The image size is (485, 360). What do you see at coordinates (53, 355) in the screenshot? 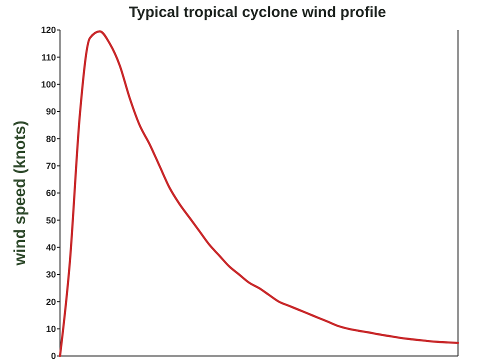
I see `y-tick-label: 0` at bounding box center [53, 355].